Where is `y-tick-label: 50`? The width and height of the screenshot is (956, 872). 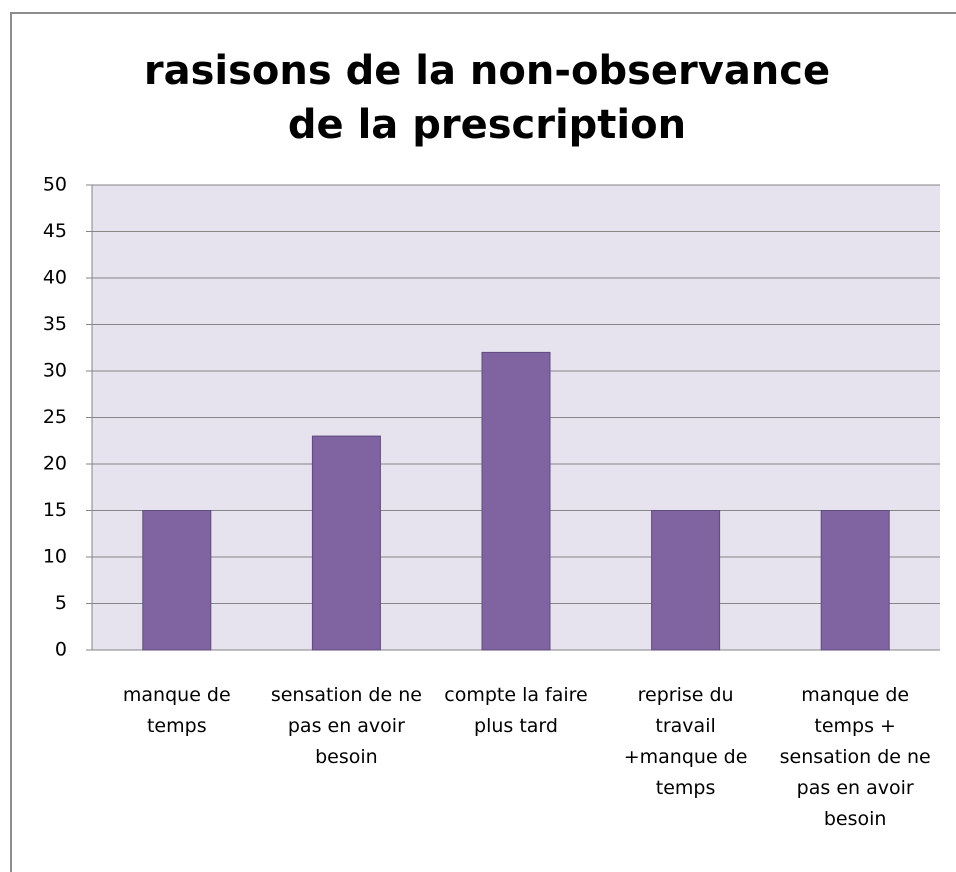 y-tick-label: 50 is located at coordinates (55, 185).